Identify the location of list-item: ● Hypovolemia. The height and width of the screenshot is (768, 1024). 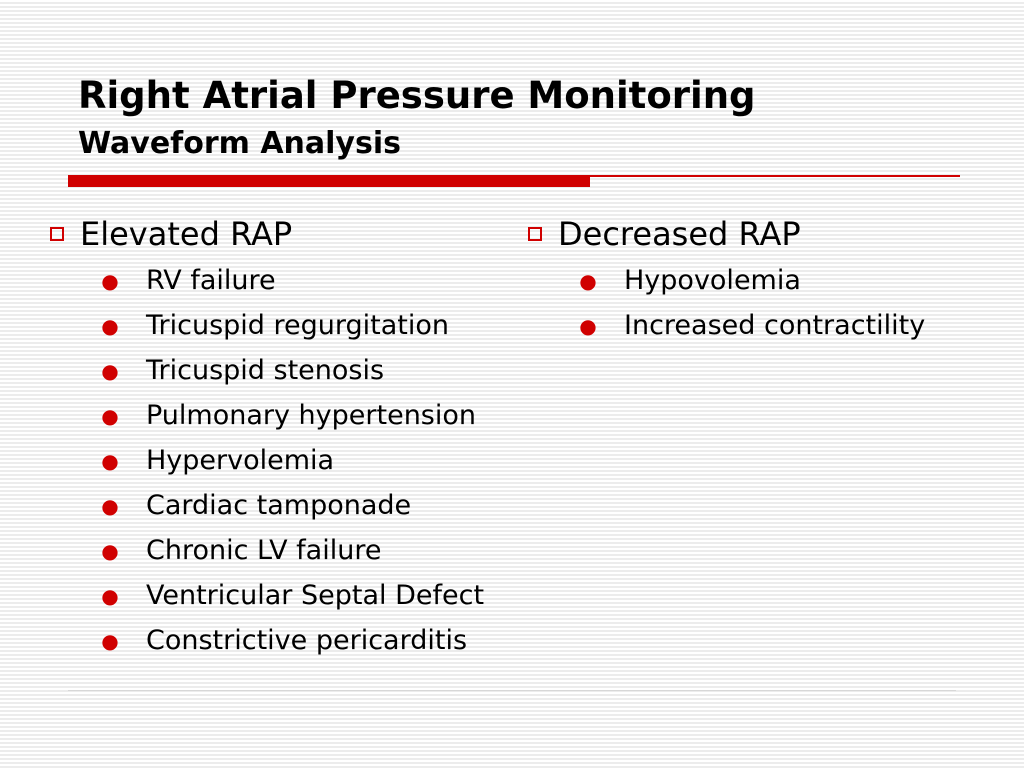
(766, 280).